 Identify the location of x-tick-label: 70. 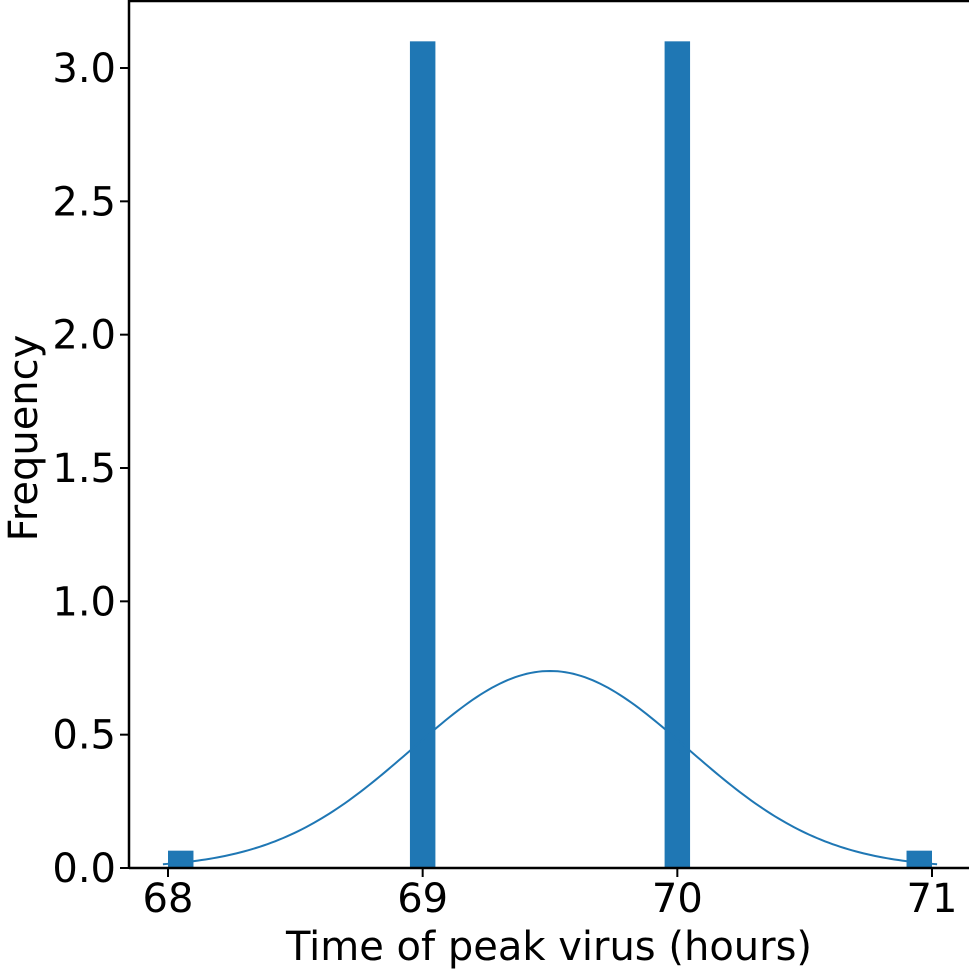
(677, 899).